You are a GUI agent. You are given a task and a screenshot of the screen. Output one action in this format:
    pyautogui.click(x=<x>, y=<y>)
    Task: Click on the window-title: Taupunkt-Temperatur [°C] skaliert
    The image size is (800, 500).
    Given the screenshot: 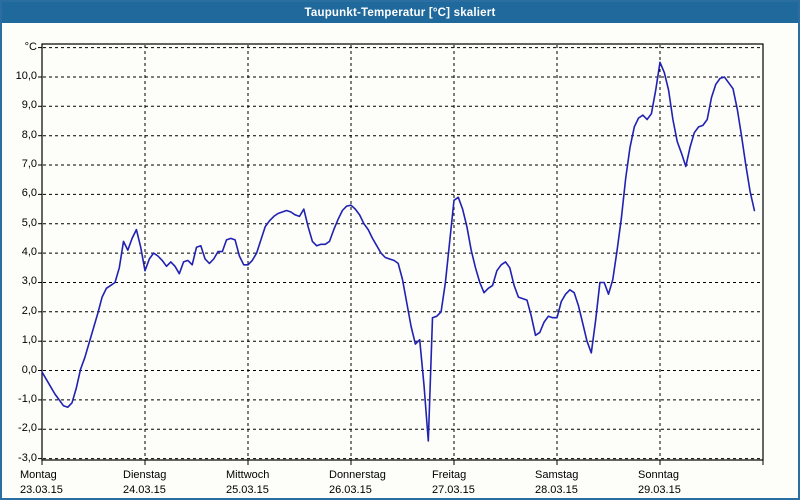 What is the action you would take?
    pyautogui.click(x=400, y=12)
    